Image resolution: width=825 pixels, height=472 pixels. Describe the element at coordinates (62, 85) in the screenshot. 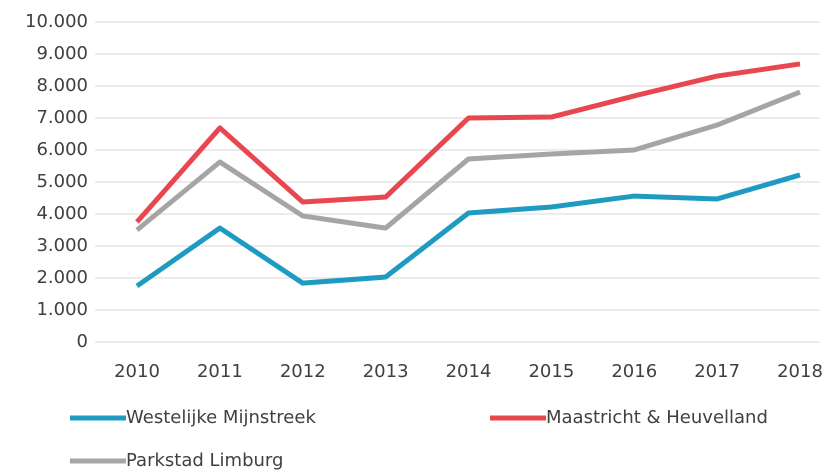

I see `y-tick-label: 8.000` at that location.